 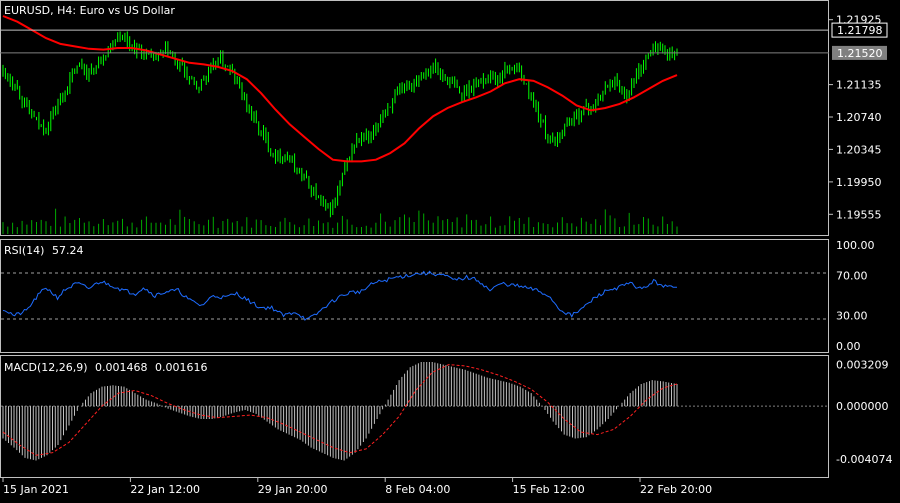 What do you see at coordinates (165, 489) in the screenshot?
I see `time-tick-label: 22 Jan 12:00` at bounding box center [165, 489].